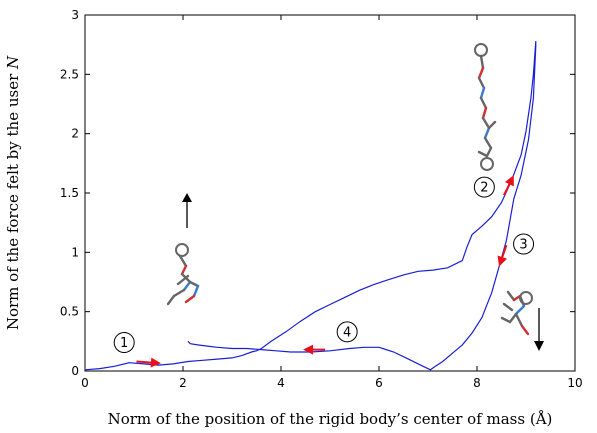 The width and height of the screenshot is (597, 433). I want to click on y-tick-label: 0, so click(75, 371).